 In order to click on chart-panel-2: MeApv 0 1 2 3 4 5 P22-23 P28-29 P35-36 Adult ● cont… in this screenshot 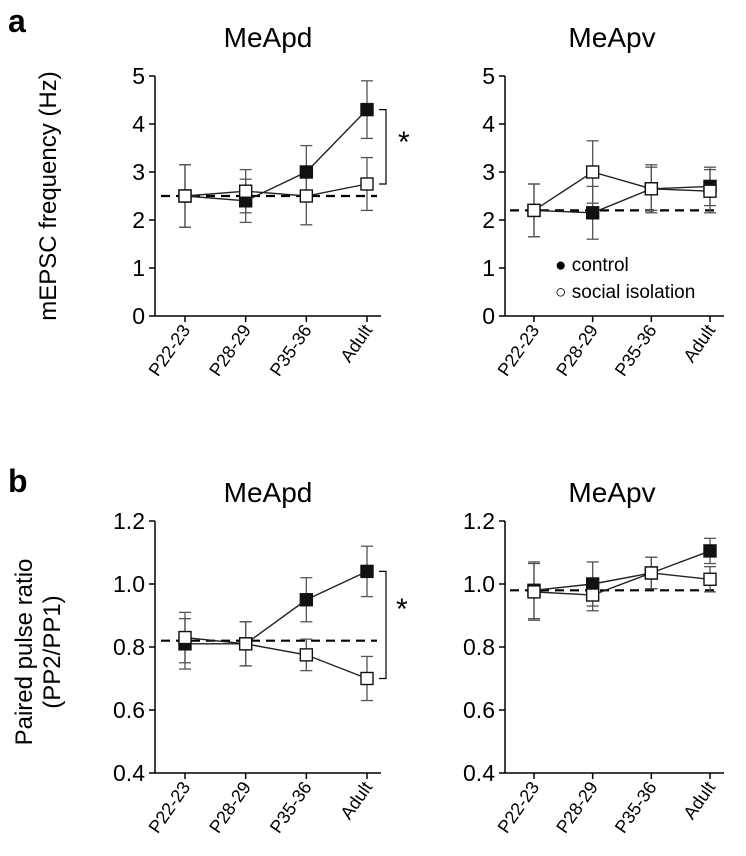, I will do `click(603, 201)`.